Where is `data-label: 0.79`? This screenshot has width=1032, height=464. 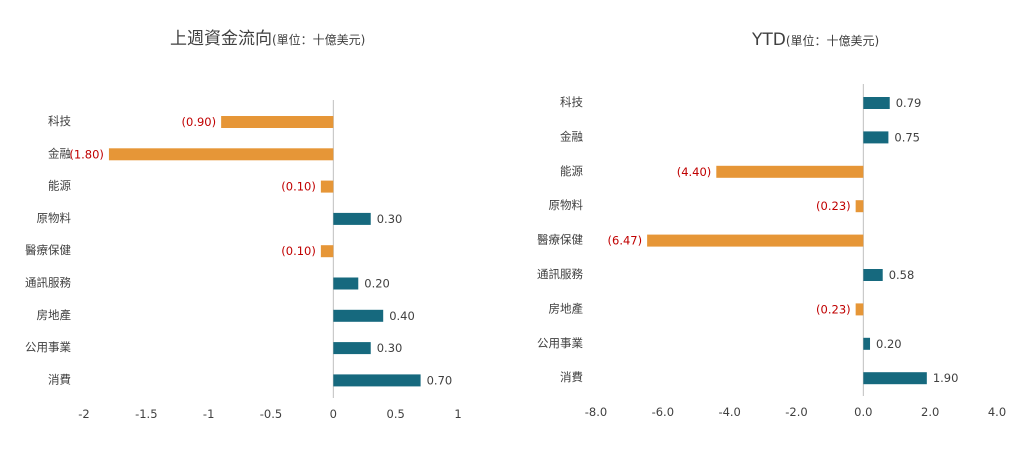
data-label: 0.79 is located at coordinates (909, 103).